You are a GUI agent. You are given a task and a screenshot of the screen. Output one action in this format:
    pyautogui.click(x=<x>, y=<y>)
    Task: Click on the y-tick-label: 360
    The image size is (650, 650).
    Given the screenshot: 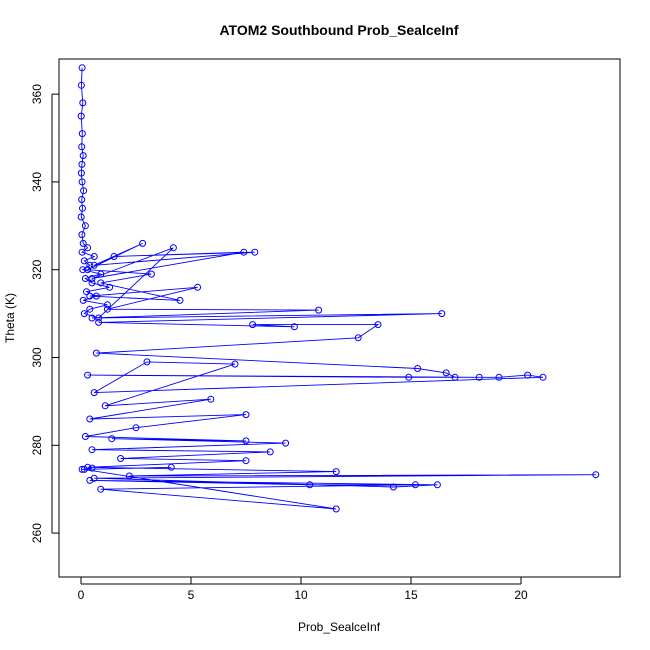 What is the action you would take?
    pyautogui.click(x=37, y=94)
    